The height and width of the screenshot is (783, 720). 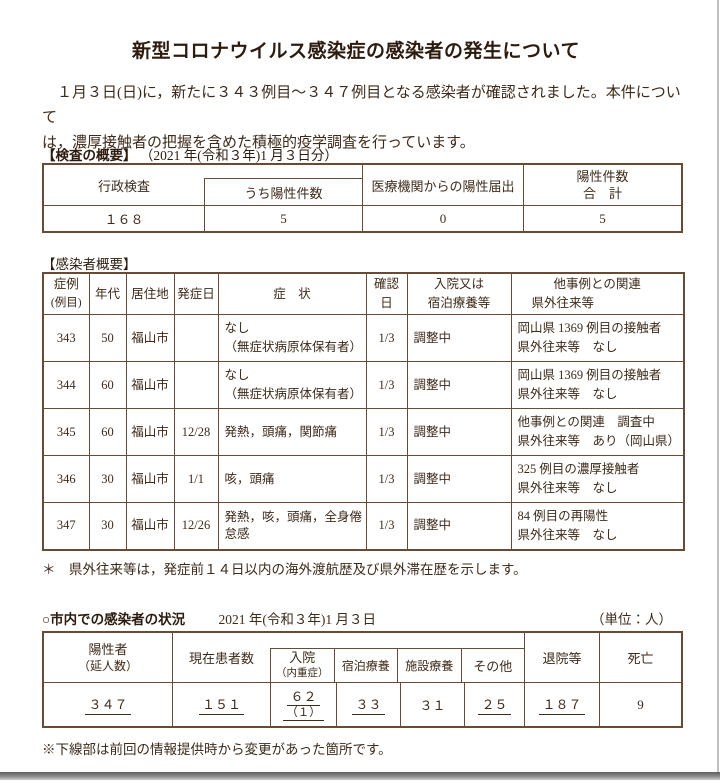 What do you see at coordinates (303, 704) in the screenshot?
I see `hospitalized-value-cell: ６２ （１）` at bounding box center [303, 704].